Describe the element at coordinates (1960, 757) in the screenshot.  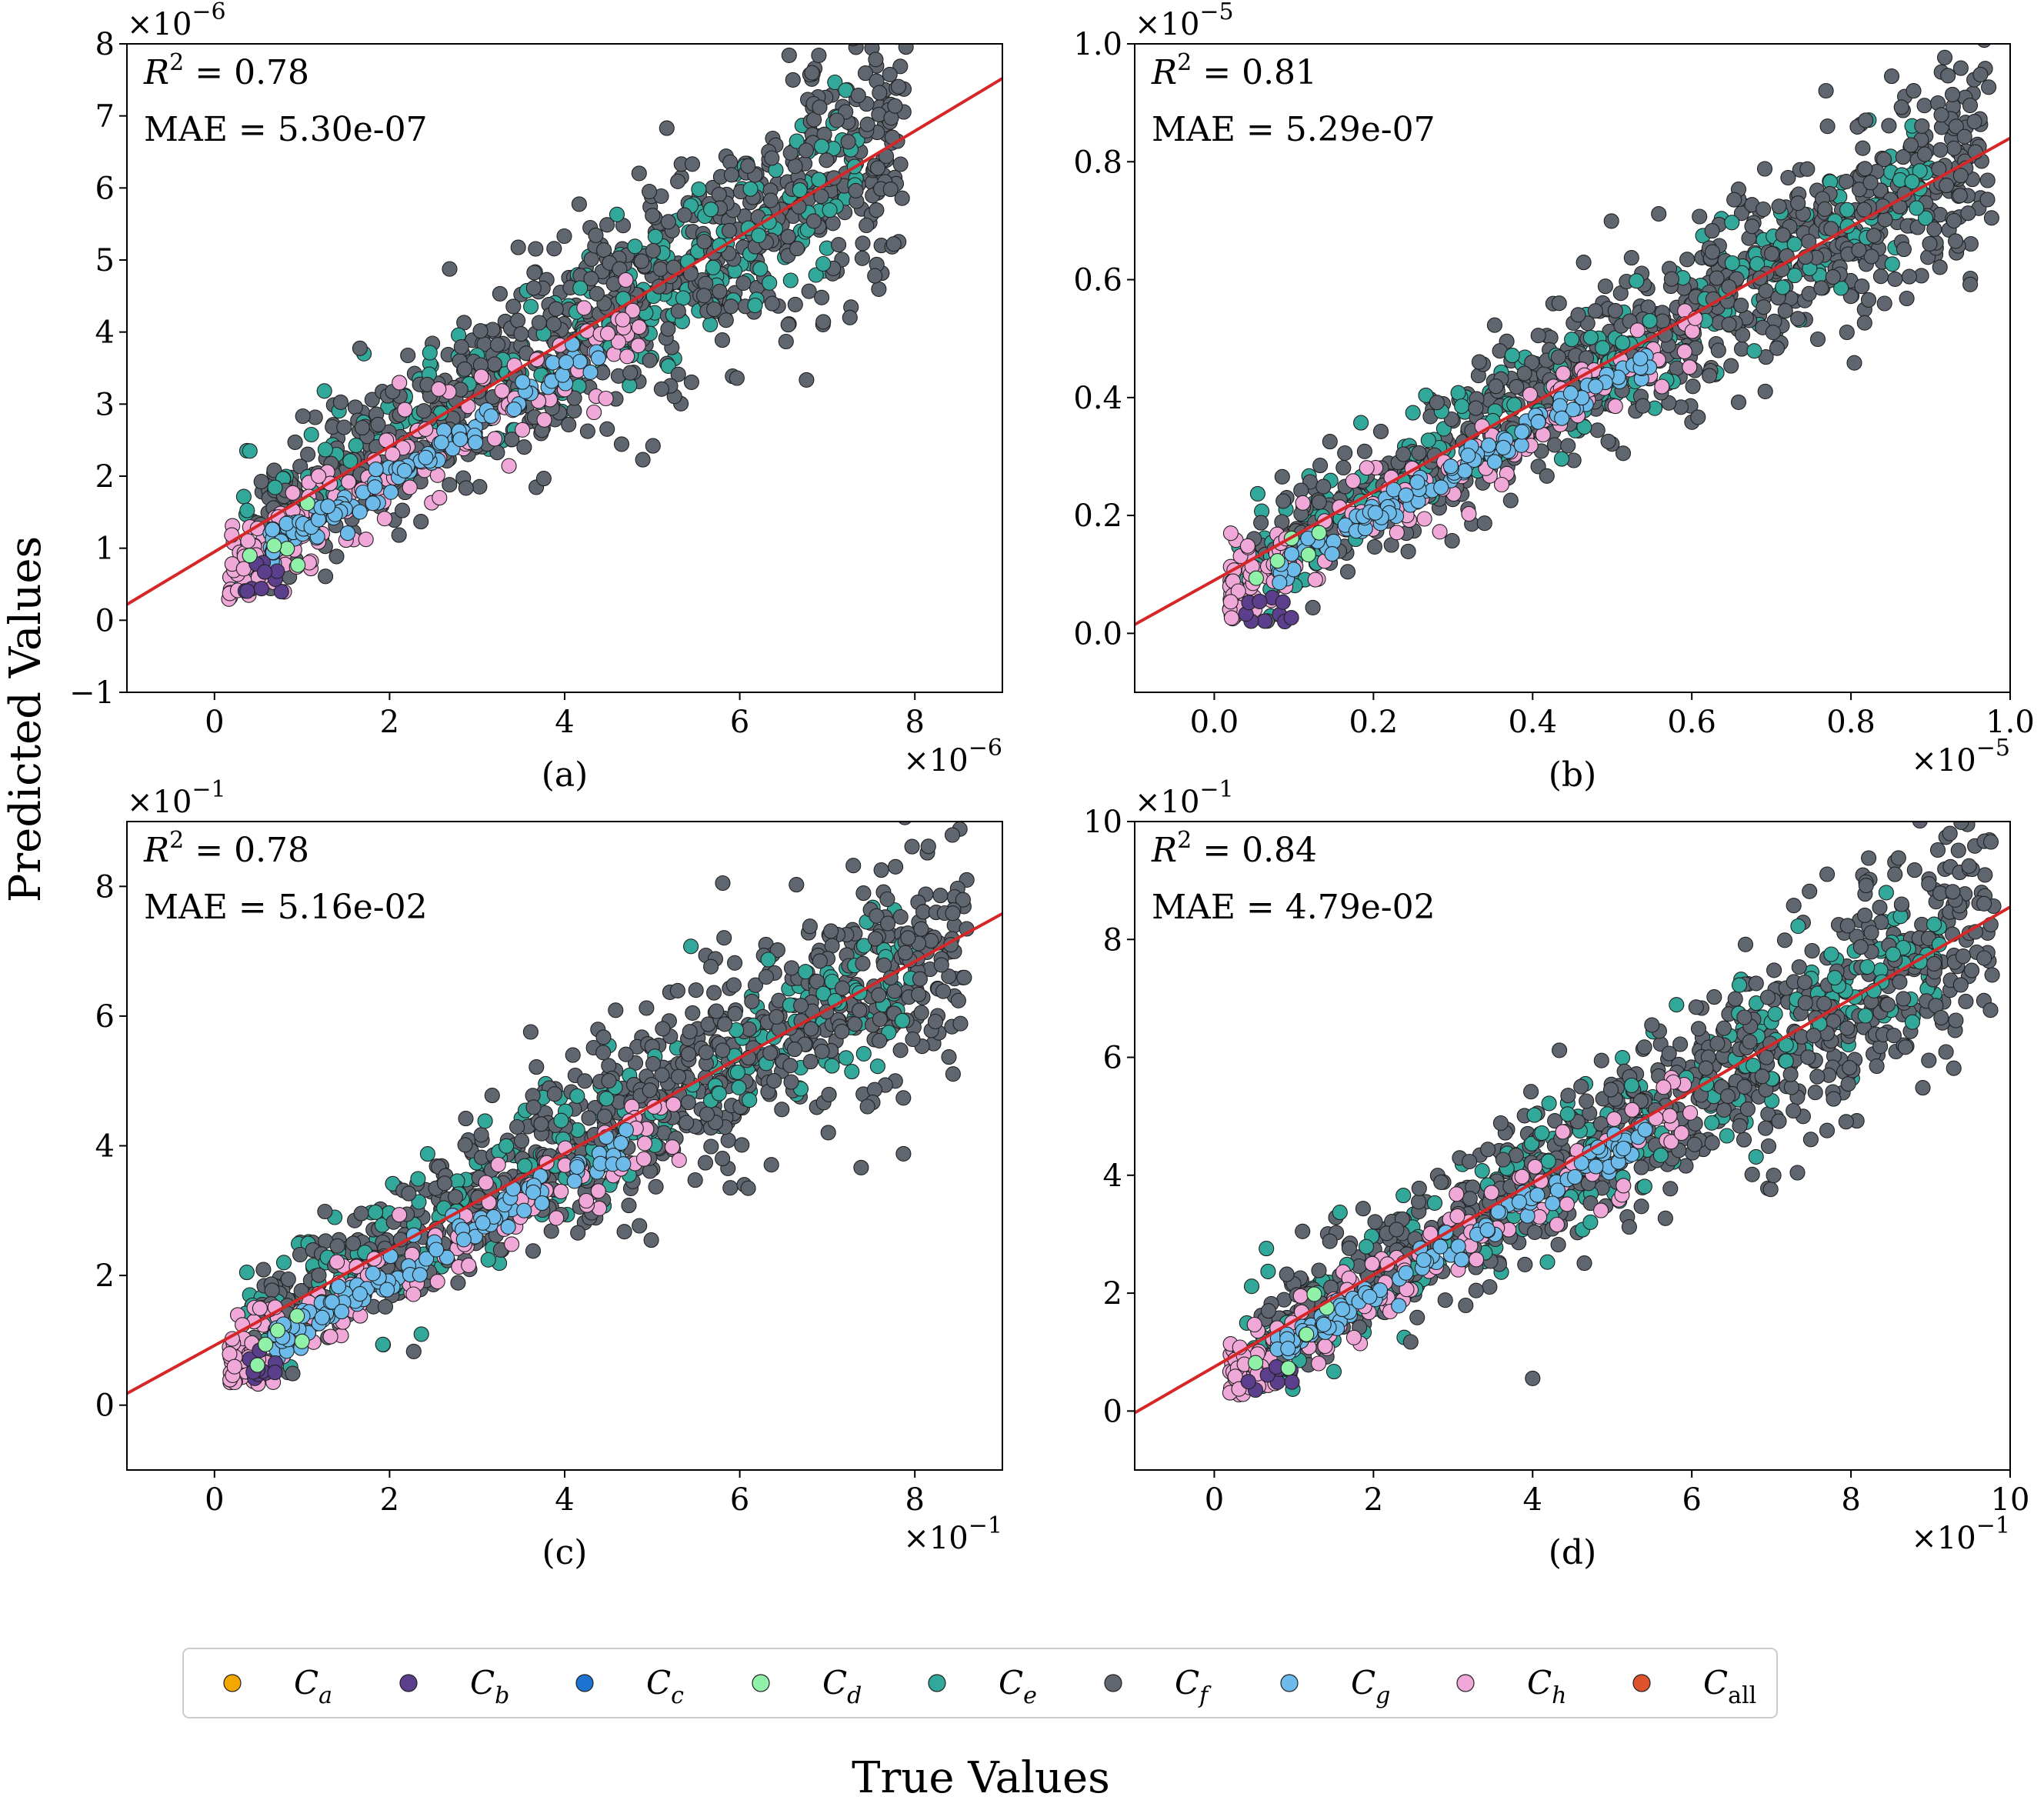
I see `x-offset-label: ×10⁻⁵` at that location.